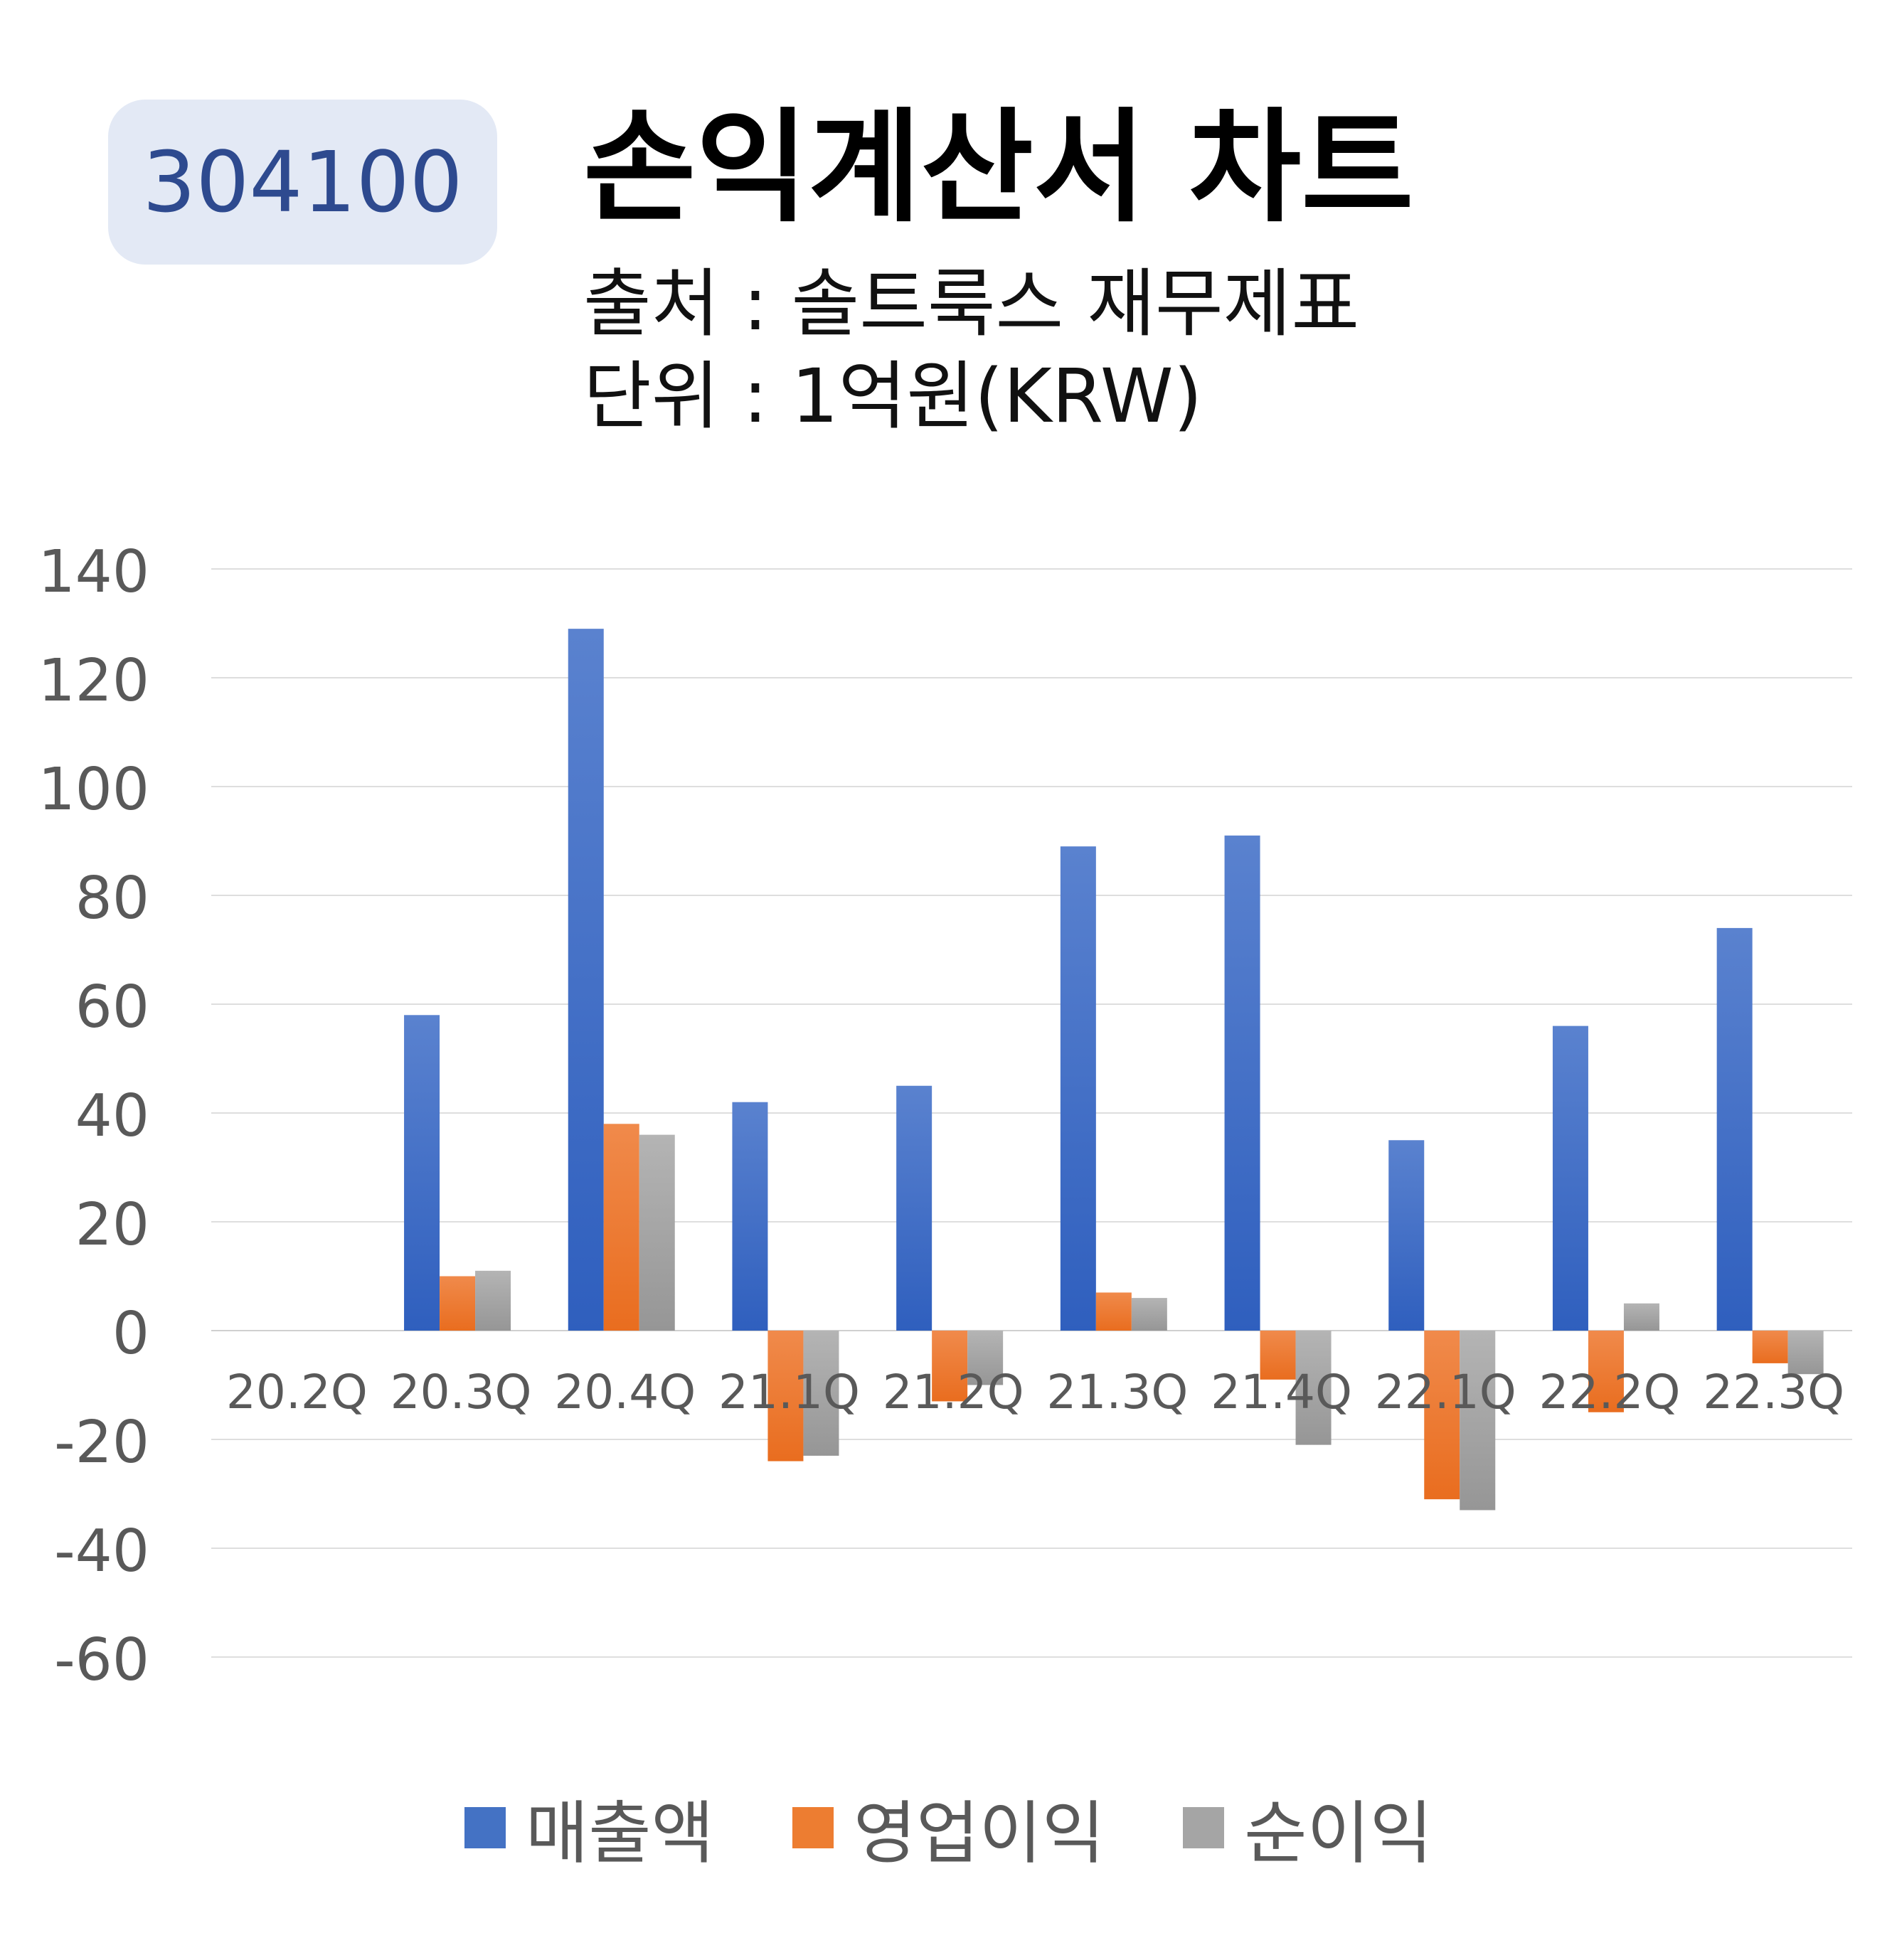 The height and width of the screenshot is (1960, 1897). Describe the element at coordinates (1770, 1347) in the screenshot. I see `bar-영업이익-22.3Q` at that location.